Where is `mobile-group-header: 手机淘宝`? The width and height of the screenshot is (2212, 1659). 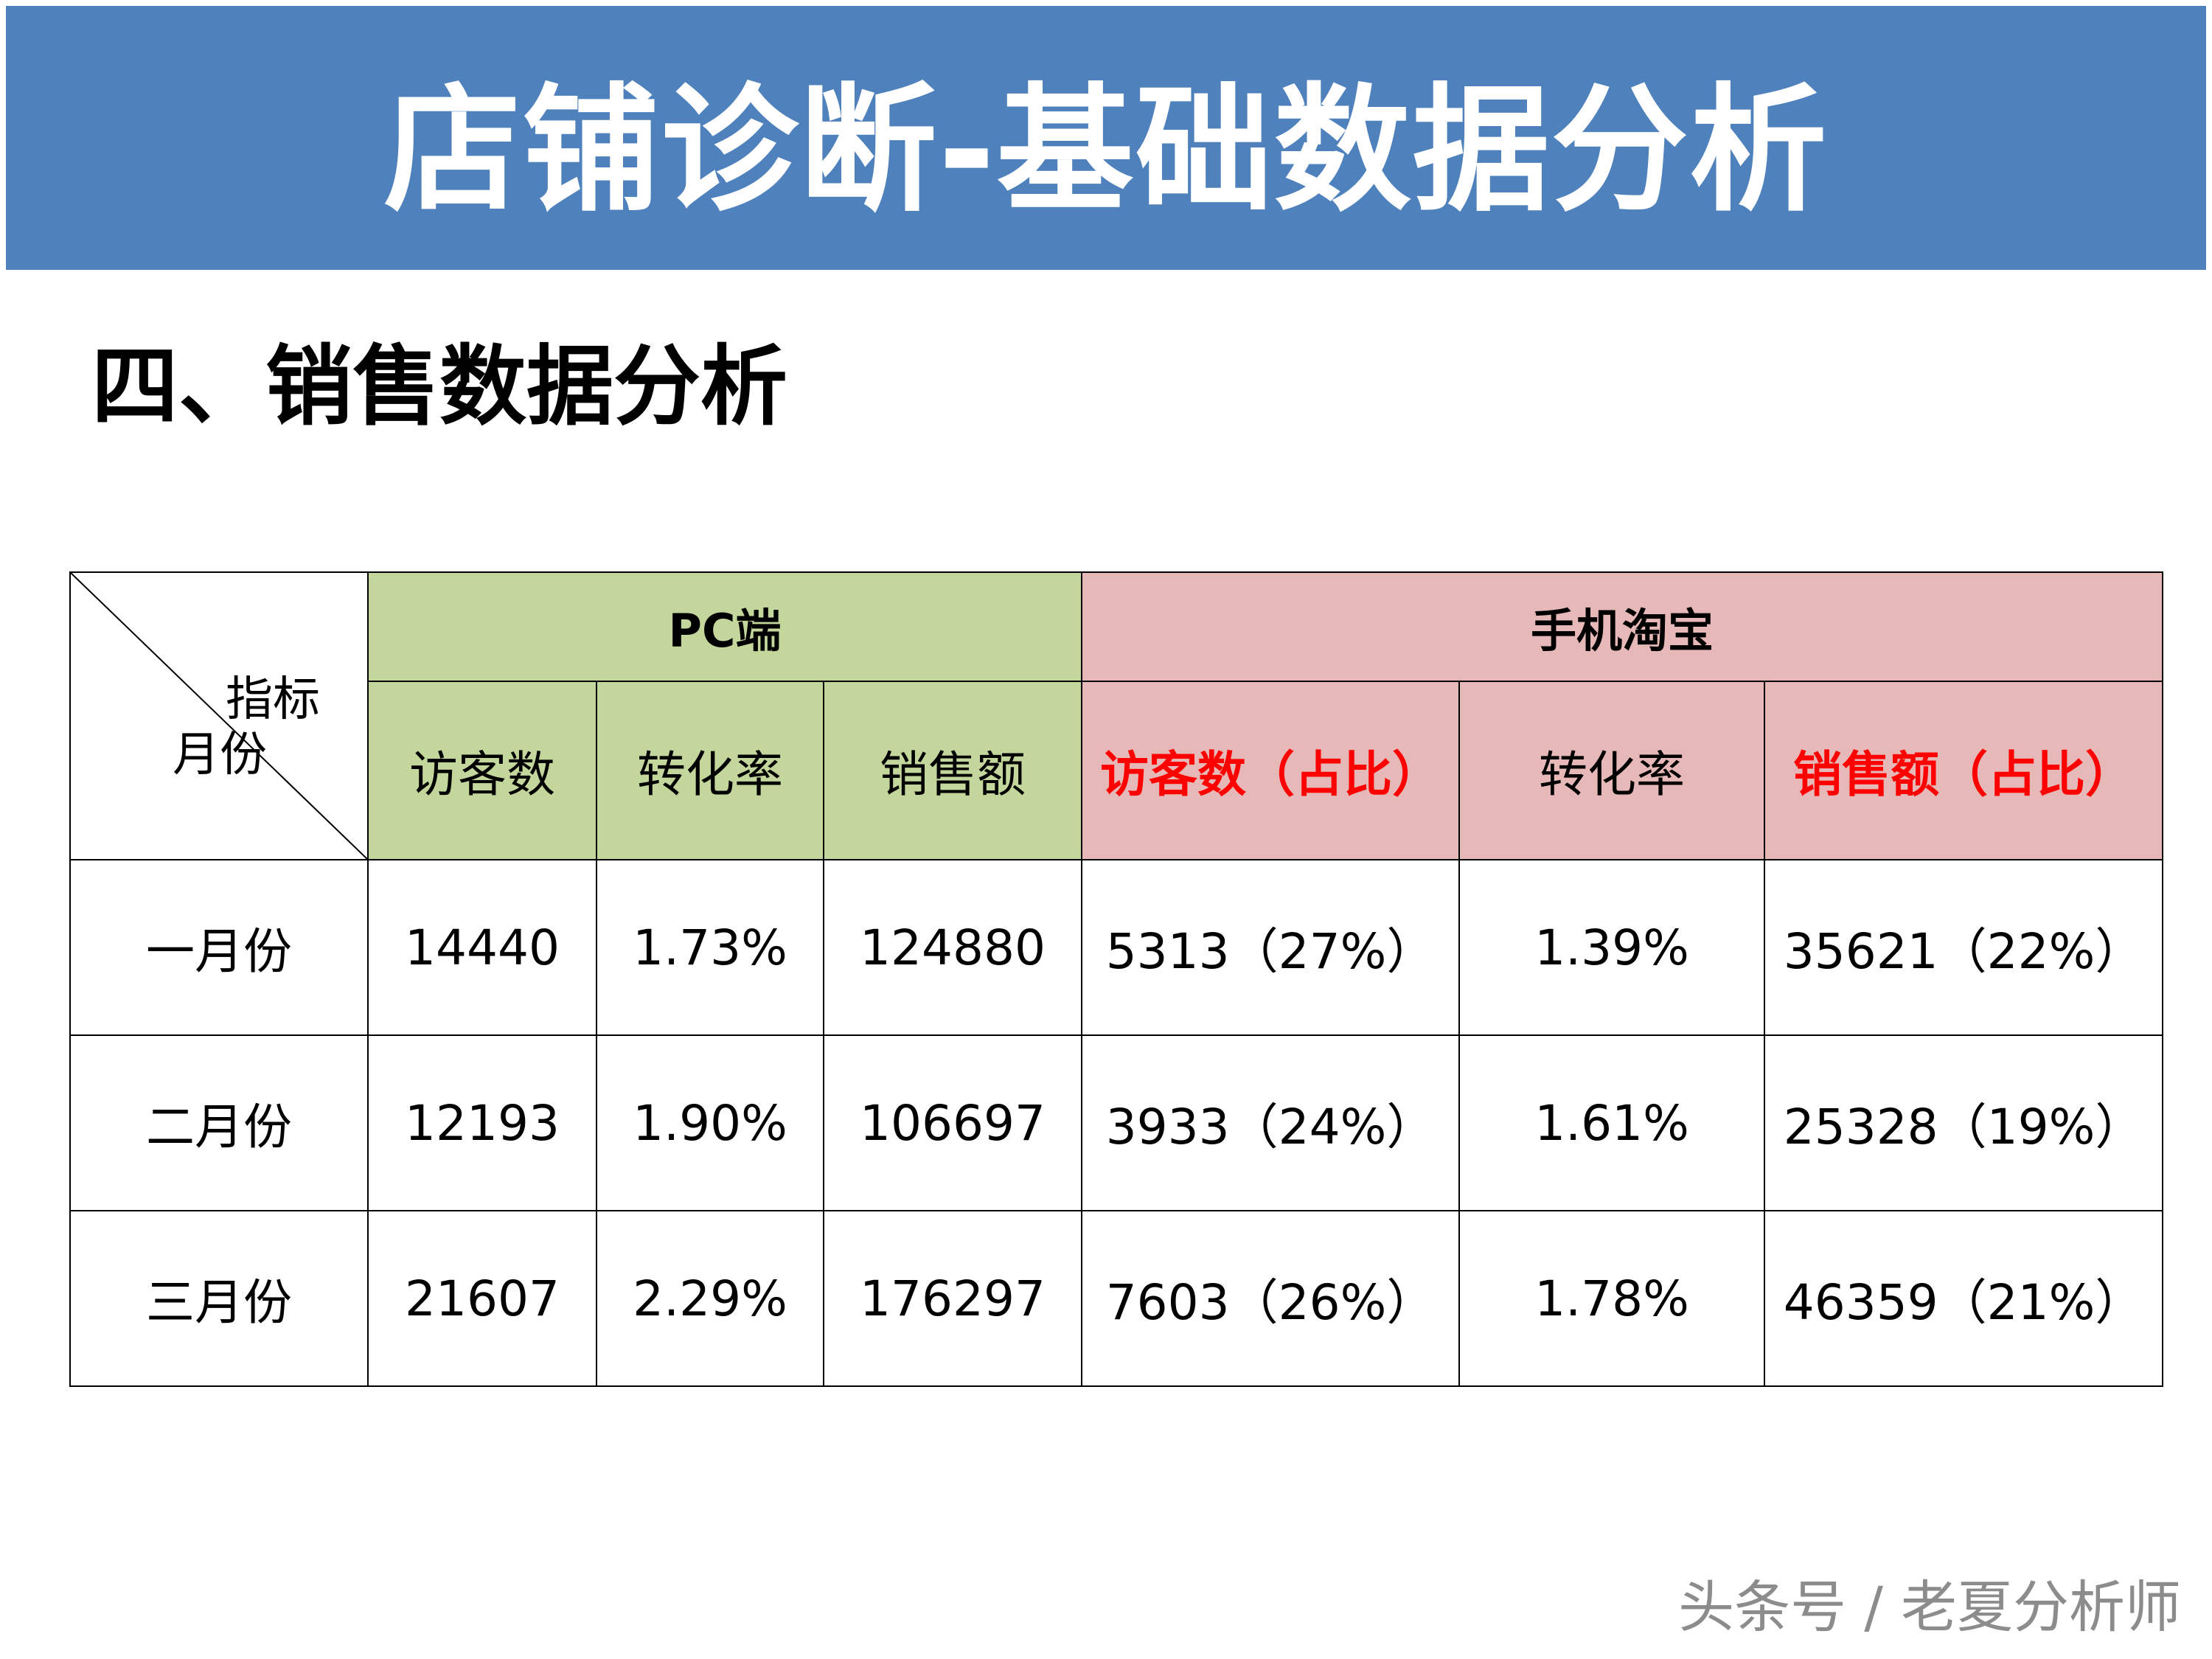
mobile-group-header: 手机淘宝 is located at coordinates (1622, 626).